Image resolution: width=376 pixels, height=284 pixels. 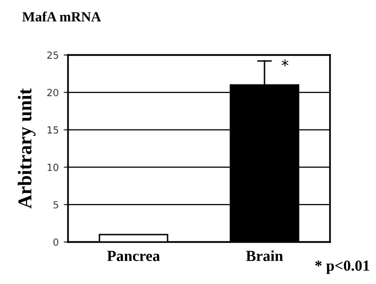 I want to click on x-tick-label: Pancrea, so click(x=133, y=256).